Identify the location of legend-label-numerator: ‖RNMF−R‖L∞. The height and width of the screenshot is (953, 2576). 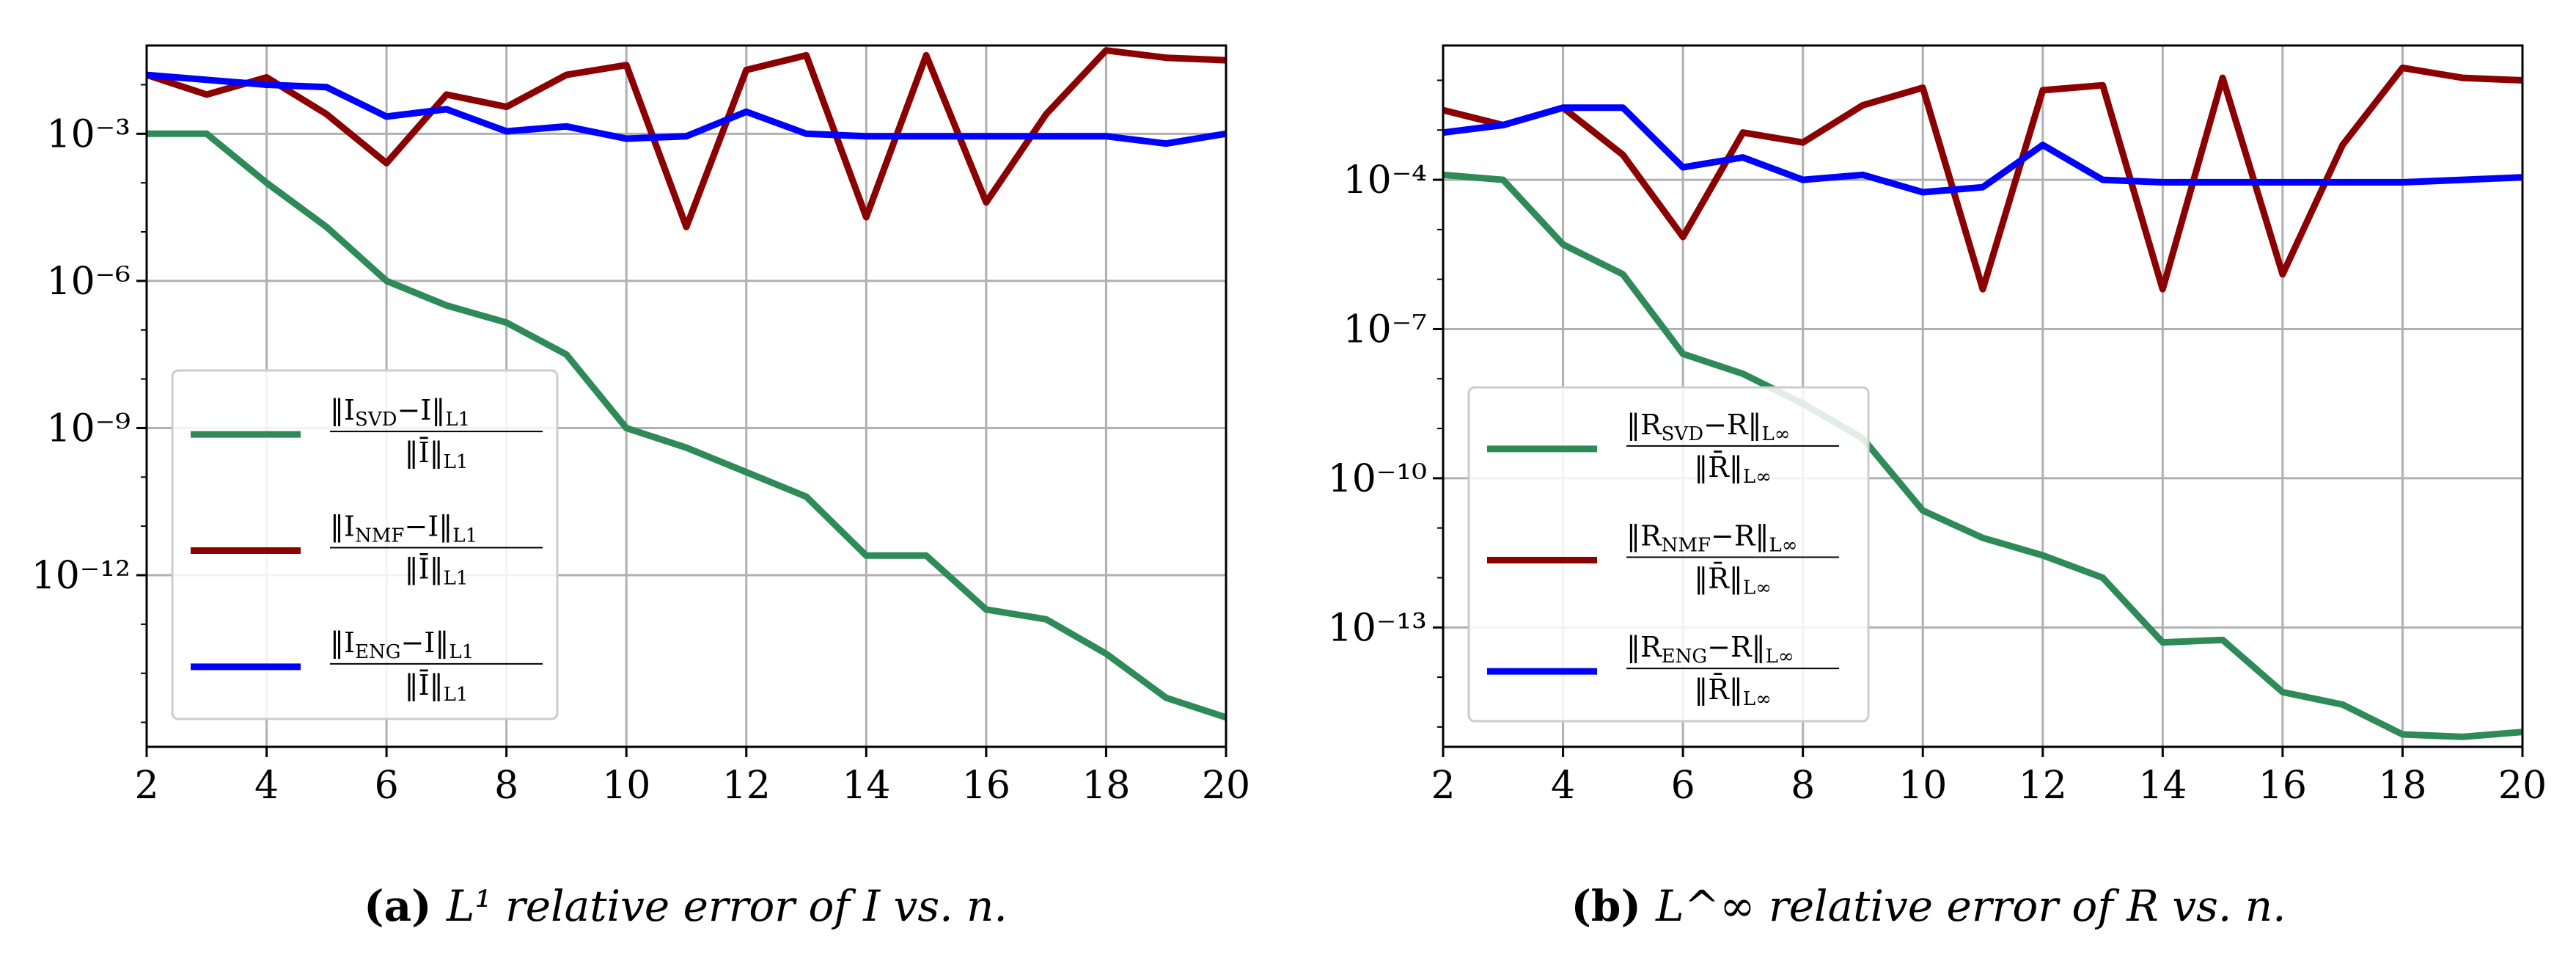
(1712, 538).